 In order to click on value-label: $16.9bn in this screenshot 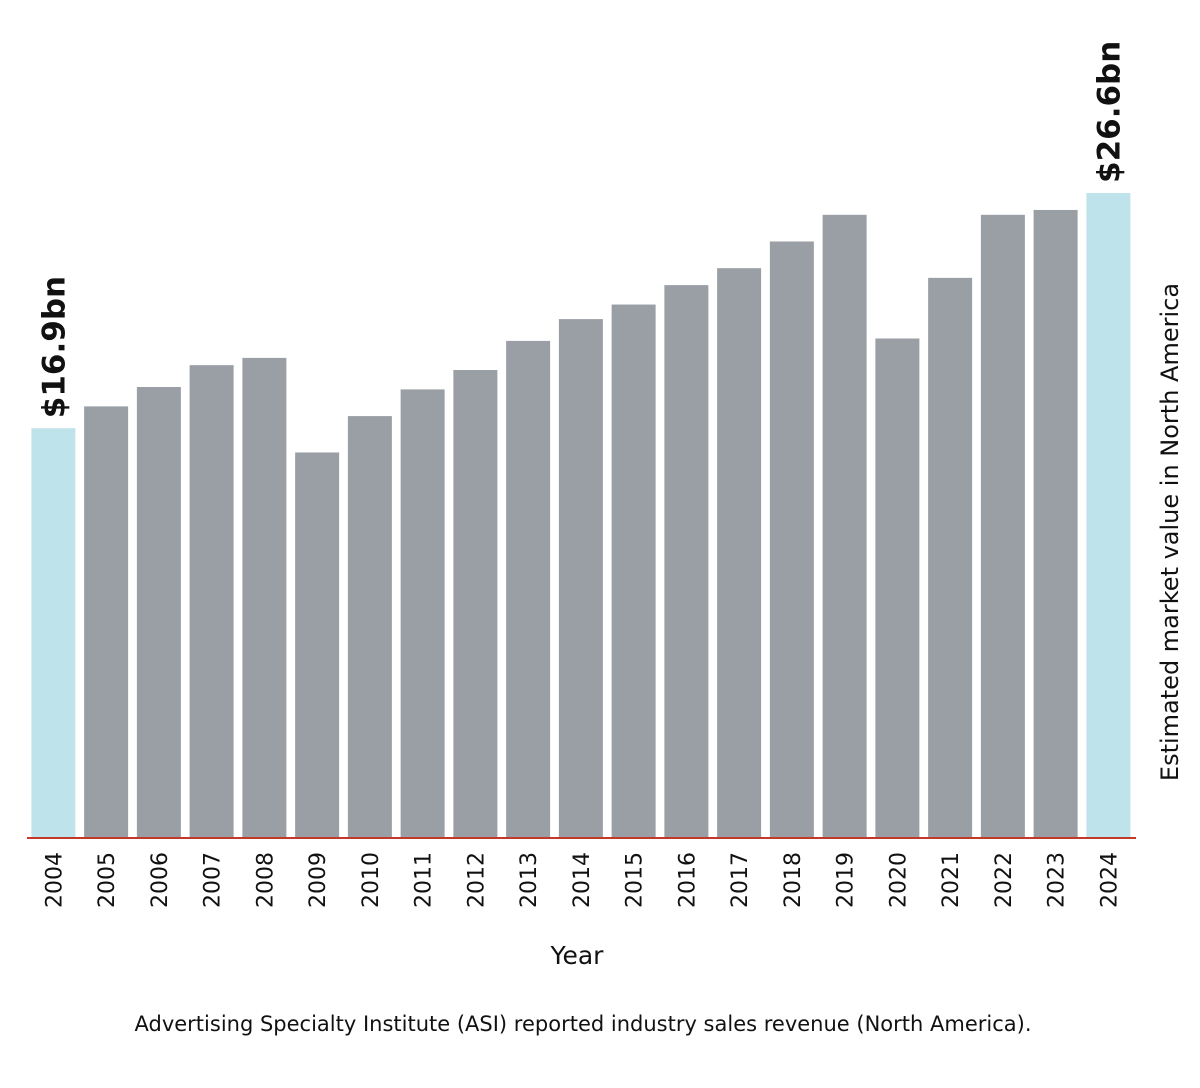, I will do `click(54, 347)`.